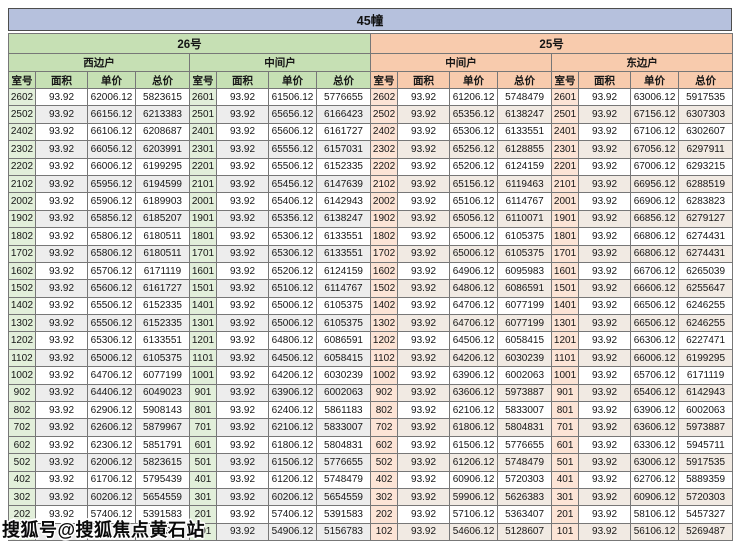  What do you see at coordinates (565, 375) in the screenshot?
I see `room-cell: 1001` at bounding box center [565, 375].